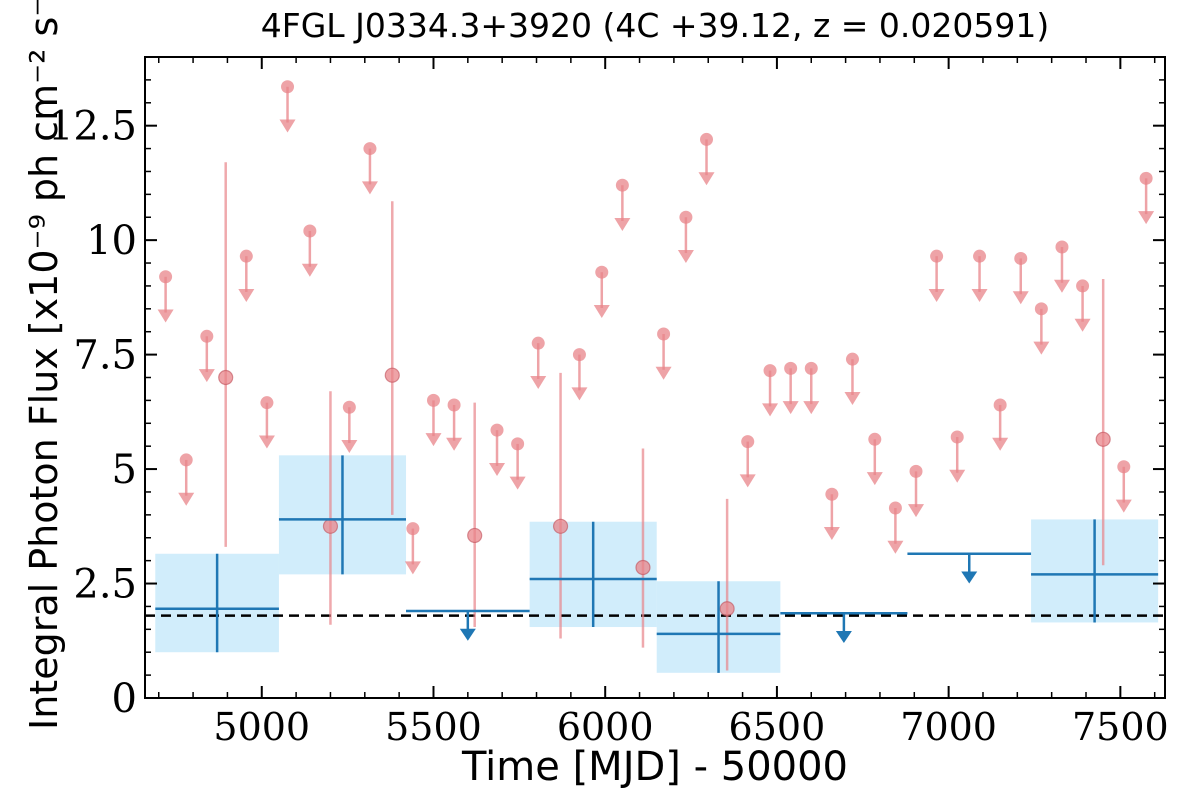 The width and height of the screenshot is (1200, 800). I want to click on x-tick-label: 5000, so click(261, 727).